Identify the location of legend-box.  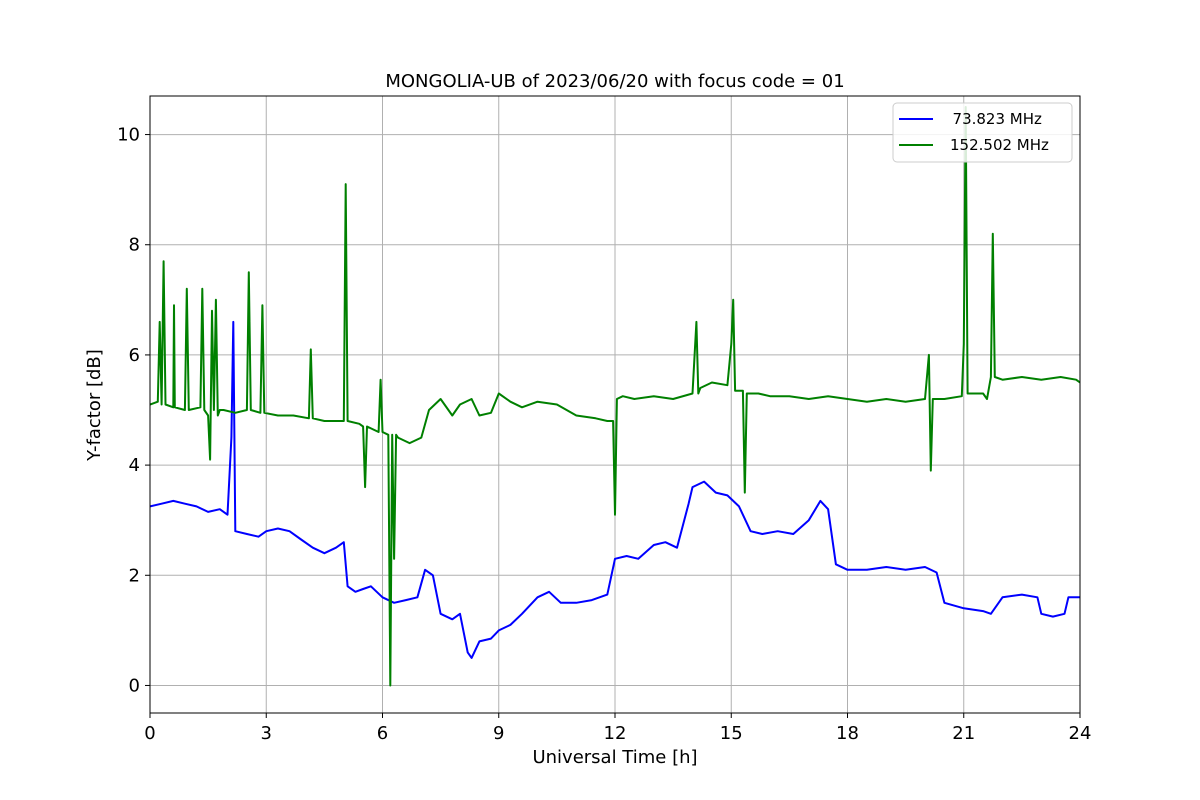
(982, 132).